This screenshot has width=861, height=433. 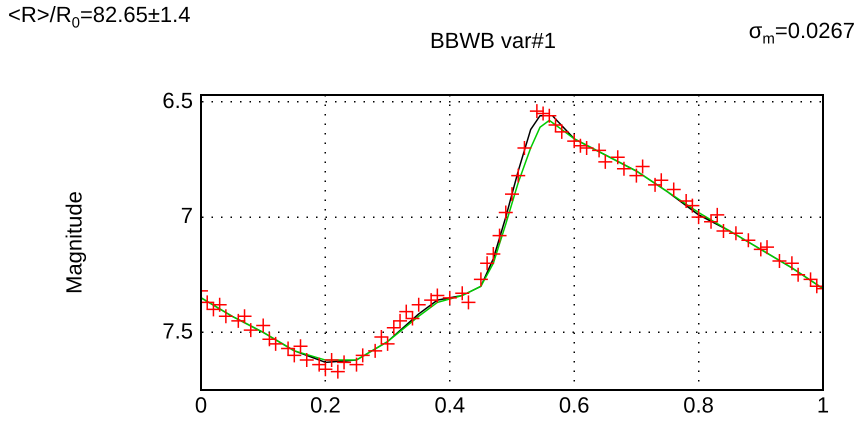 I want to click on y-tick-label: 7.5, so click(x=177, y=331).